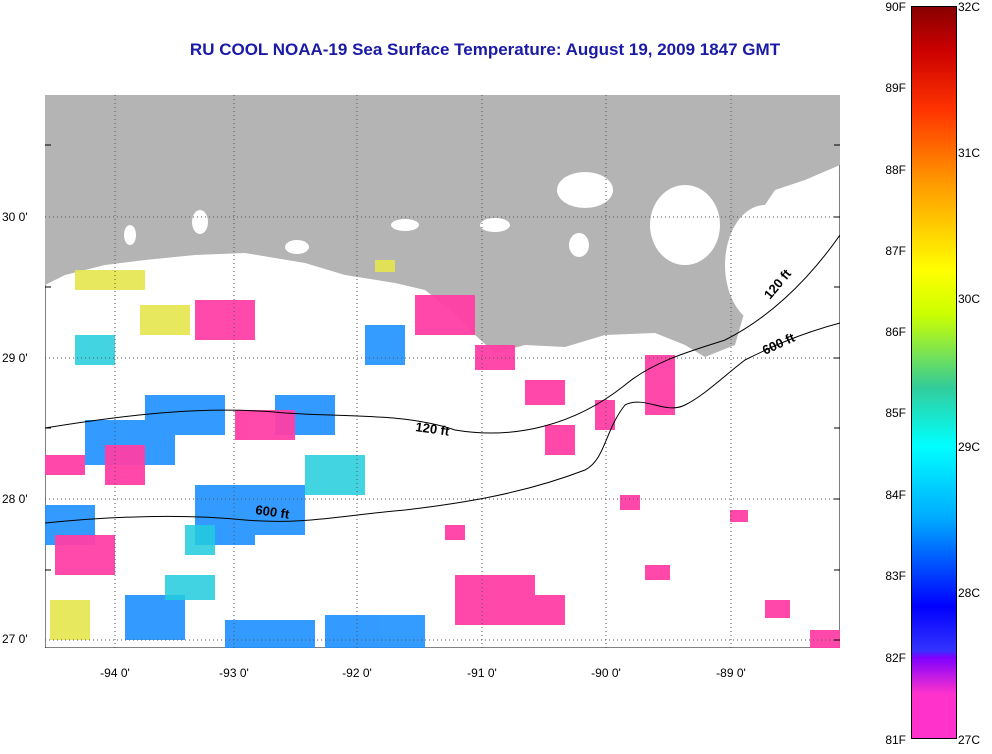 The image size is (992, 754). I want to click on lon-label: -94 0', so click(115, 673).